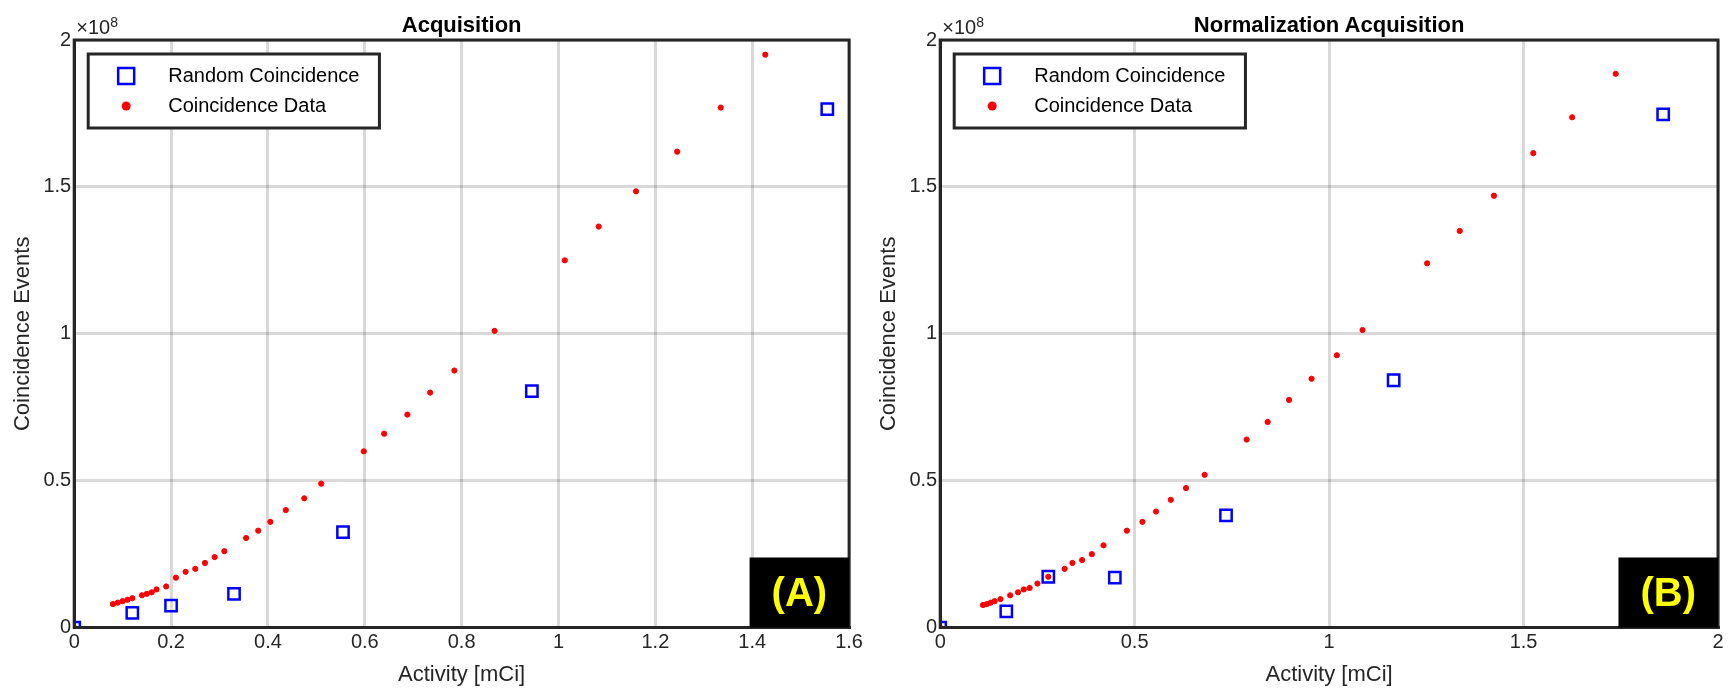 This screenshot has height=696, width=1733. What do you see at coordinates (849, 641) in the screenshot?
I see `x-tick-label: 1.6` at bounding box center [849, 641].